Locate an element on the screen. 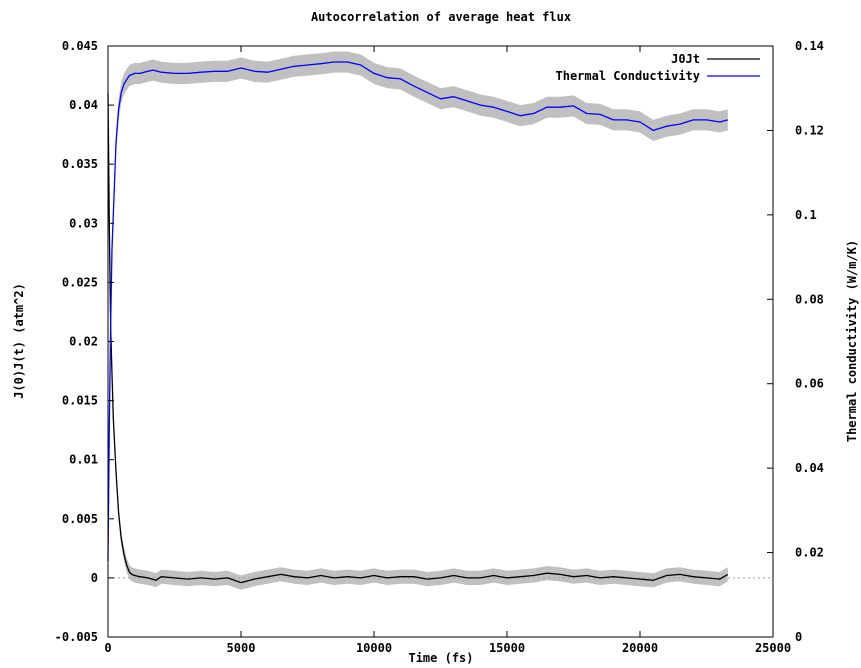 The height and width of the screenshot is (668, 861). y2-tick-label: 0 is located at coordinates (798, 637).